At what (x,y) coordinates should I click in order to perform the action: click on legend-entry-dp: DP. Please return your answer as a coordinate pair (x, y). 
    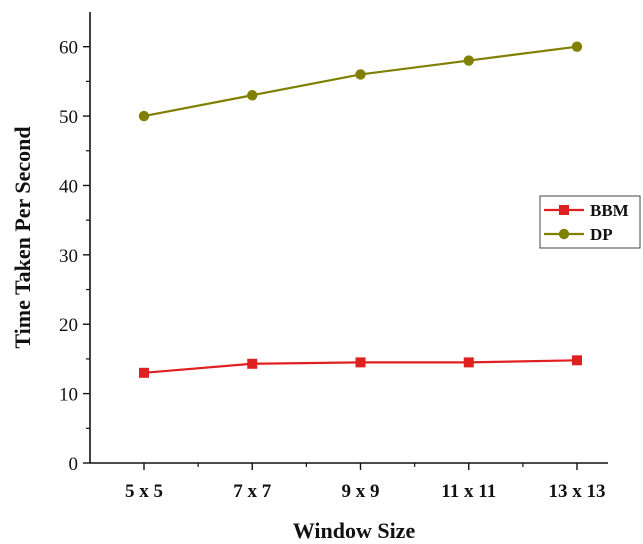
    Looking at the image, I should click on (578, 234).